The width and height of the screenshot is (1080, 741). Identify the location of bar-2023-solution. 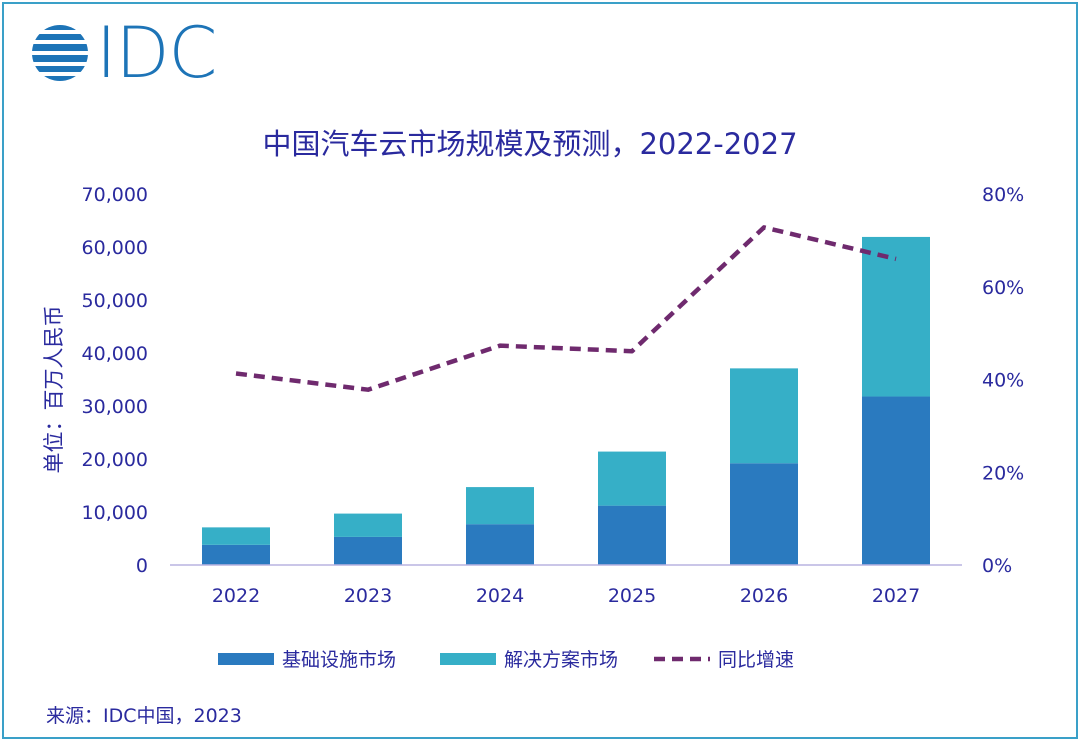
(368, 525).